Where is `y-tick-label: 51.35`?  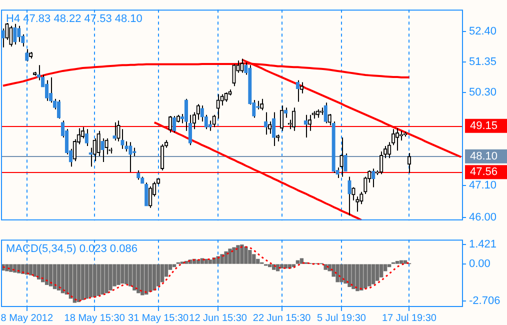
y-tick-label: 51.35 is located at coordinates (483, 62).